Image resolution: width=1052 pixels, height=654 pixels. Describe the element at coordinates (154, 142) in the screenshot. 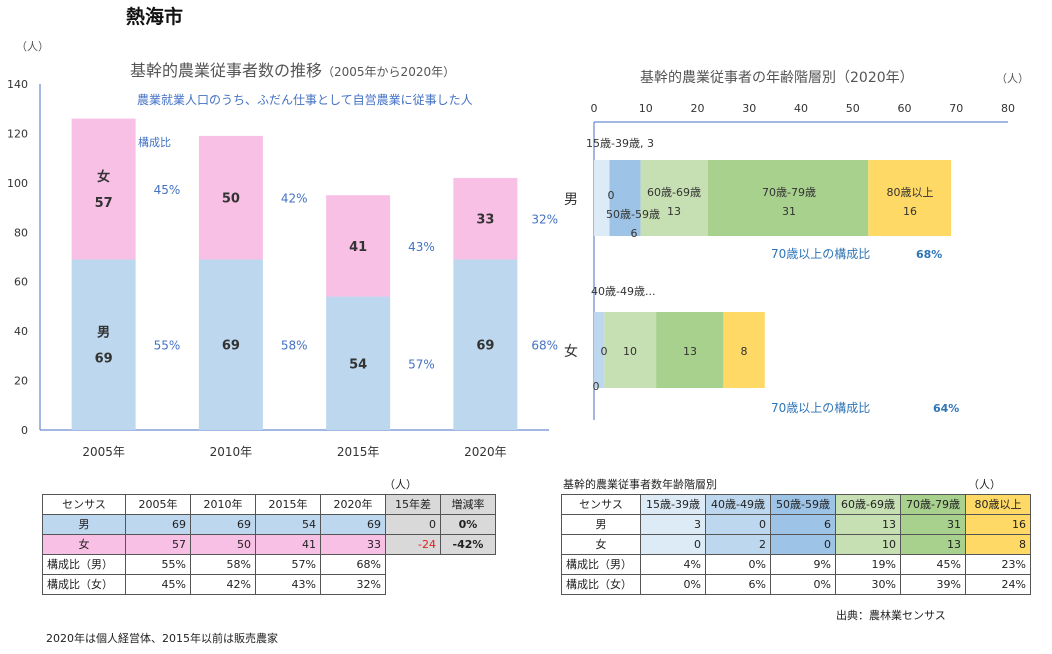

I see `ratio-legend-label: 構成比` at that location.